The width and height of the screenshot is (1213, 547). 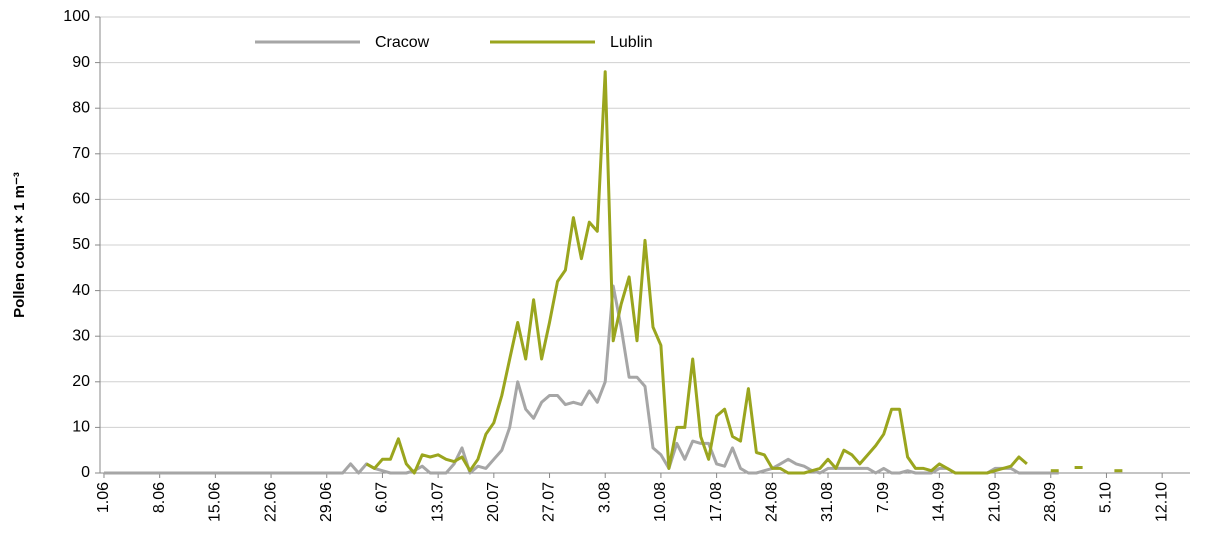 What do you see at coordinates (81, 381) in the screenshot?
I see `y-tick-label: 20` at bounding box center [81, 381].